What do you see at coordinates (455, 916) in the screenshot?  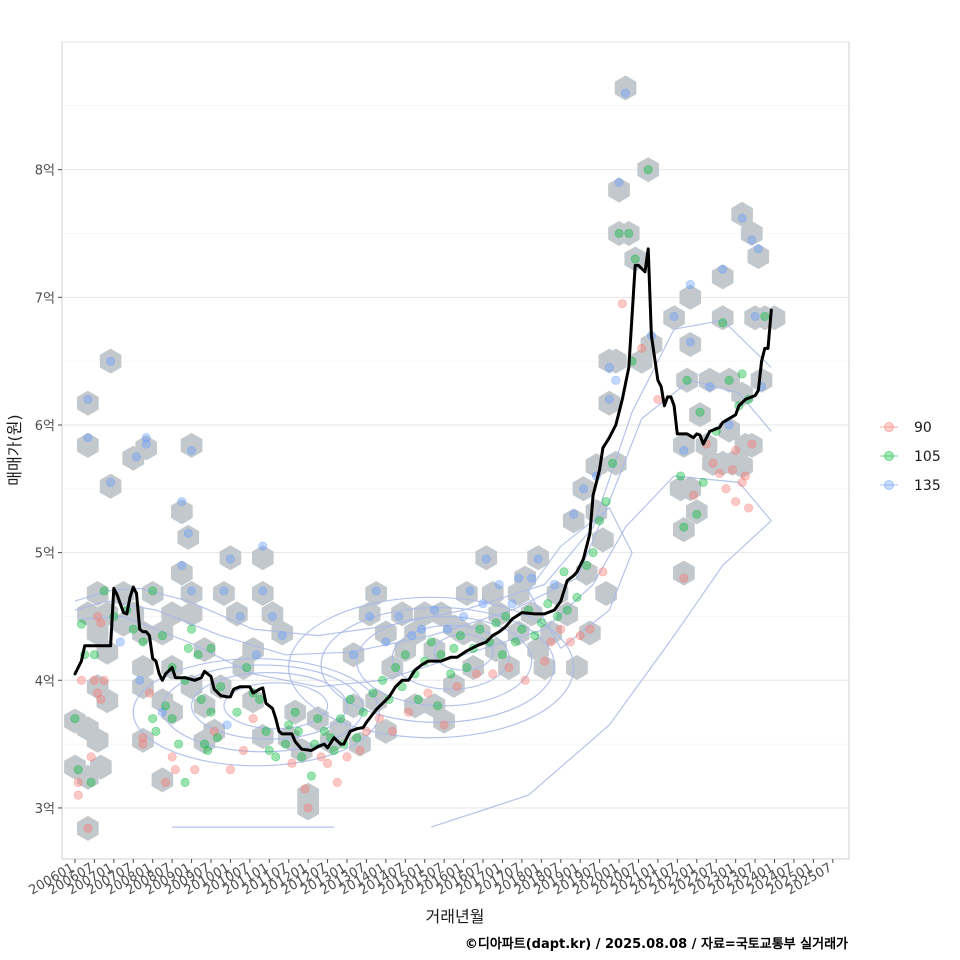 I see `x-axis-title: 거래년월` at bounding box center [455, 916].